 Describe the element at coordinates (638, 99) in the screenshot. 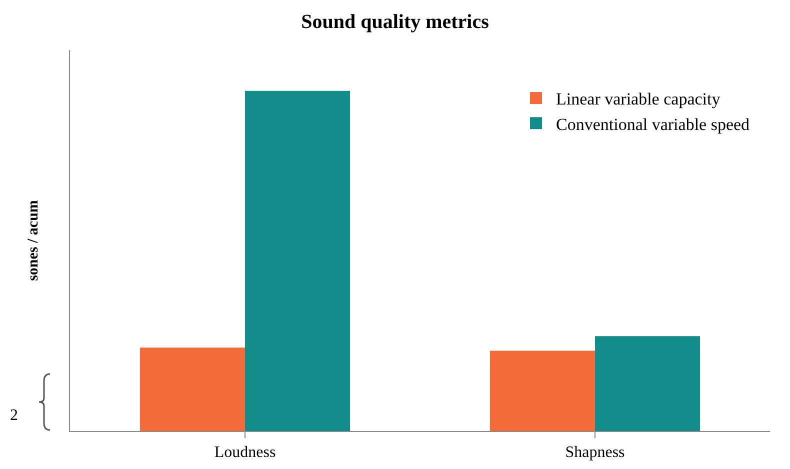

I see `legend-label: Linear variable capacity` at that location.